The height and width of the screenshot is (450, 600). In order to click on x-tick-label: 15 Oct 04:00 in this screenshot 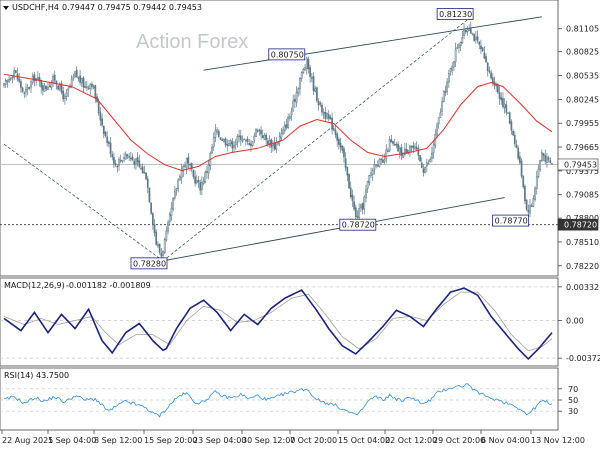, I will do `click(364, 440)`.